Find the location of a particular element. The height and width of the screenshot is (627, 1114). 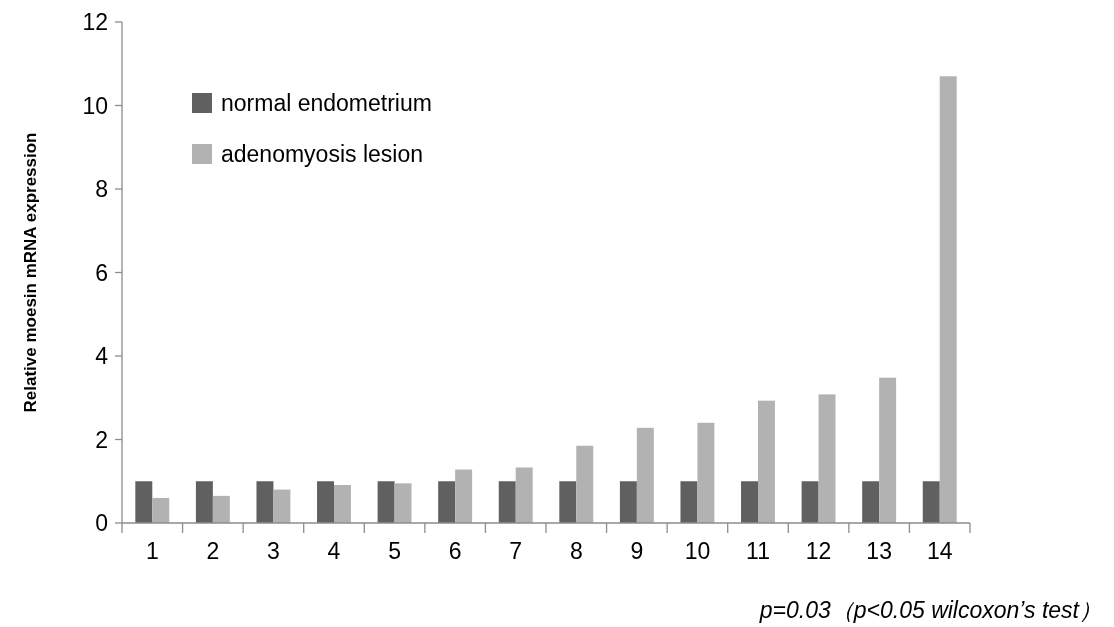

x-tick-label: 11 is located at coordinates (758, 551).